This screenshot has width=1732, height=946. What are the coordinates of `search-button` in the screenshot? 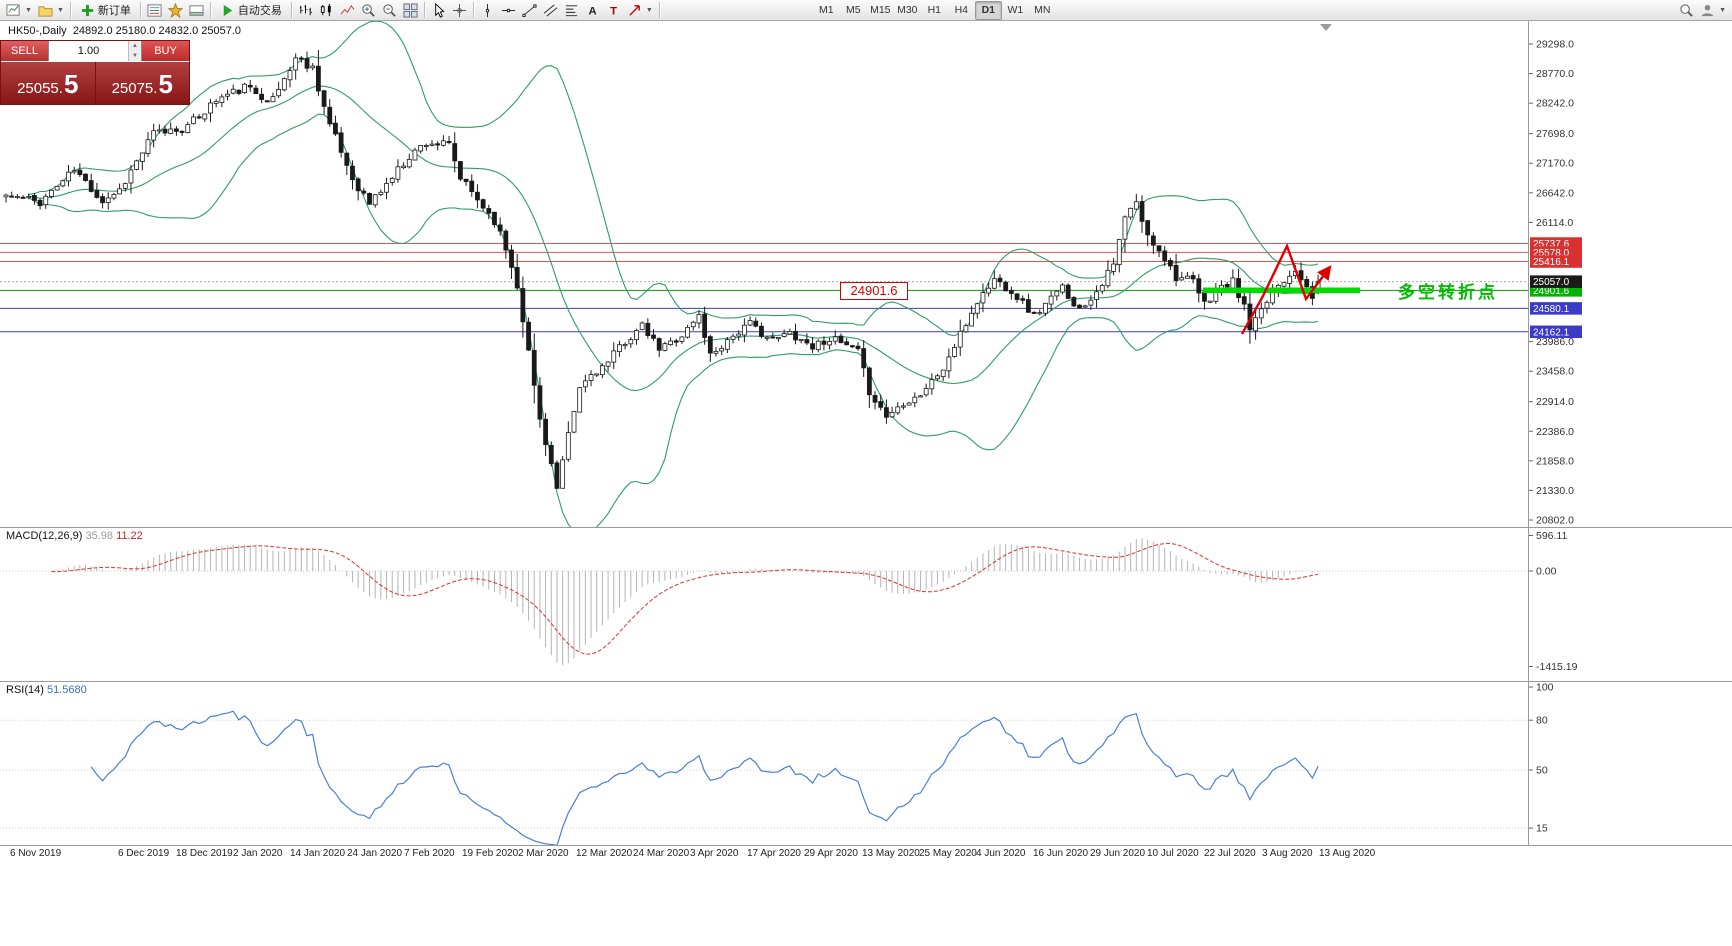 It's located at (1686, 10).